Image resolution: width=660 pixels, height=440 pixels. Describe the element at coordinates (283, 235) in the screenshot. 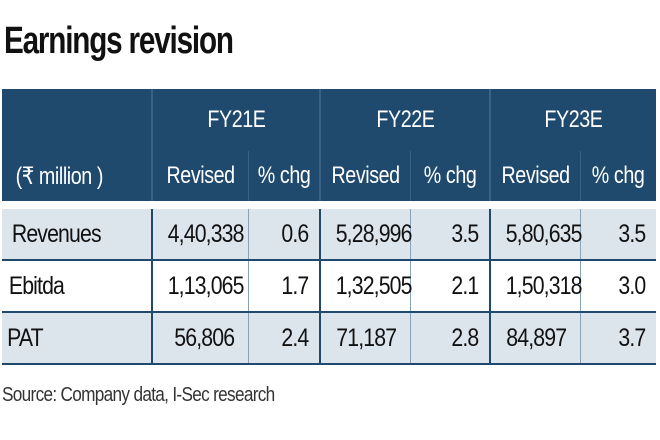

I see `table-cell: 0.6` at that location.